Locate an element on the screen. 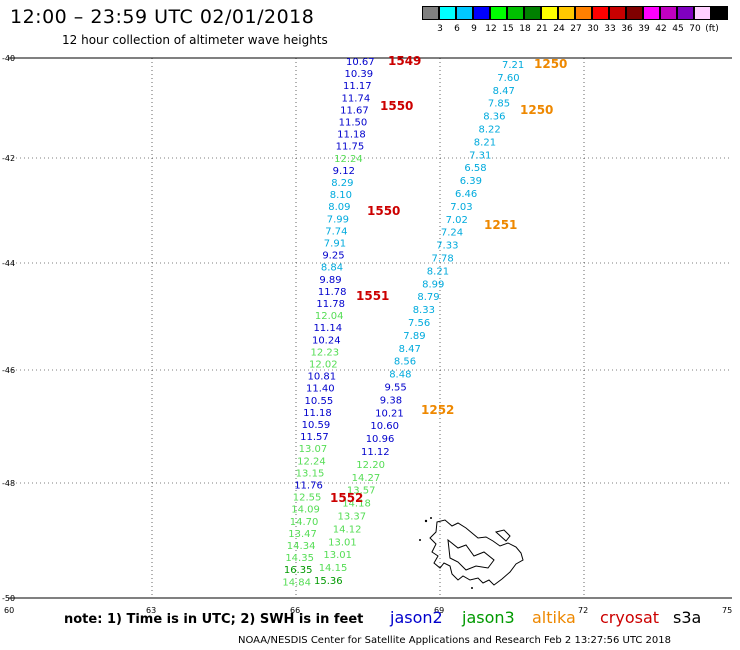  swh-observation: 11.57 is located at coordinates (314, 437).